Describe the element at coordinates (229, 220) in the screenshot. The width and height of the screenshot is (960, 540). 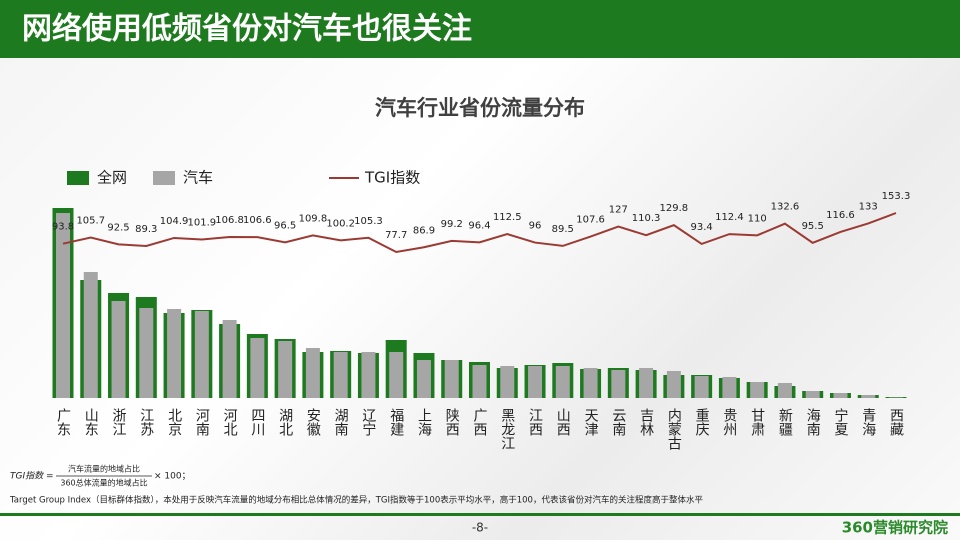
I see `data-label: 106.8` at that location.